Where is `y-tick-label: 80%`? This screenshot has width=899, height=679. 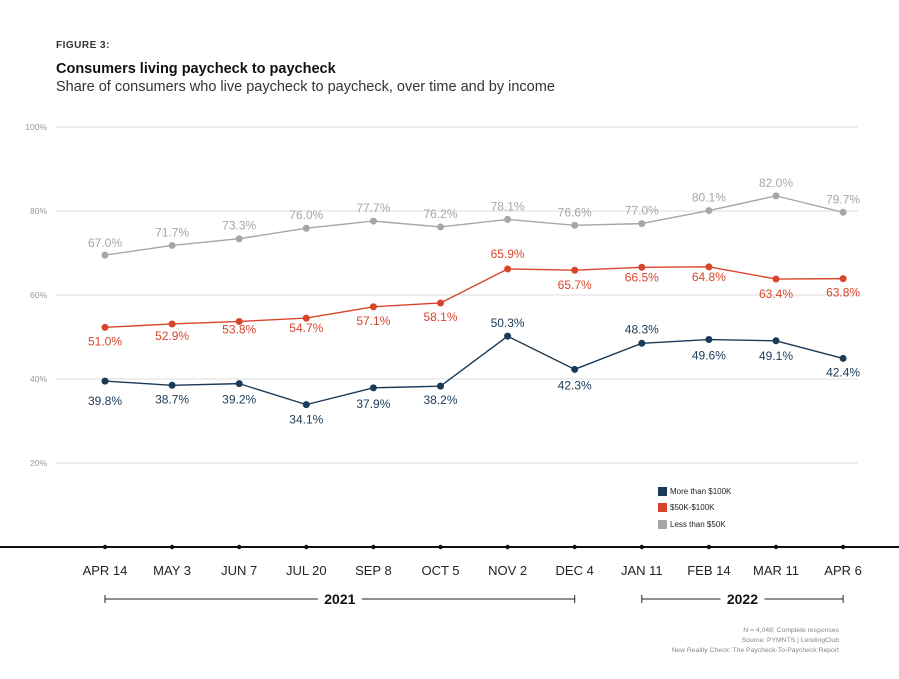 y-tick-label: 80% is located at coordinates (38, 211).